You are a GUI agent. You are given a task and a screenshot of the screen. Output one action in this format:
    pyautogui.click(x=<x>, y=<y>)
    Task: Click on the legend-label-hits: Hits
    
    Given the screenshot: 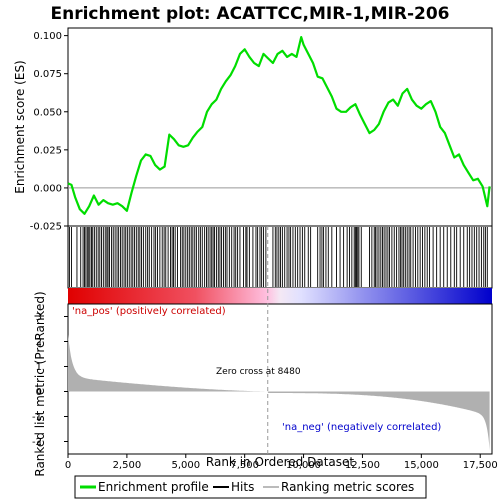 What is the action you would take?
    pyautogui.click(x=242, y=487)
    